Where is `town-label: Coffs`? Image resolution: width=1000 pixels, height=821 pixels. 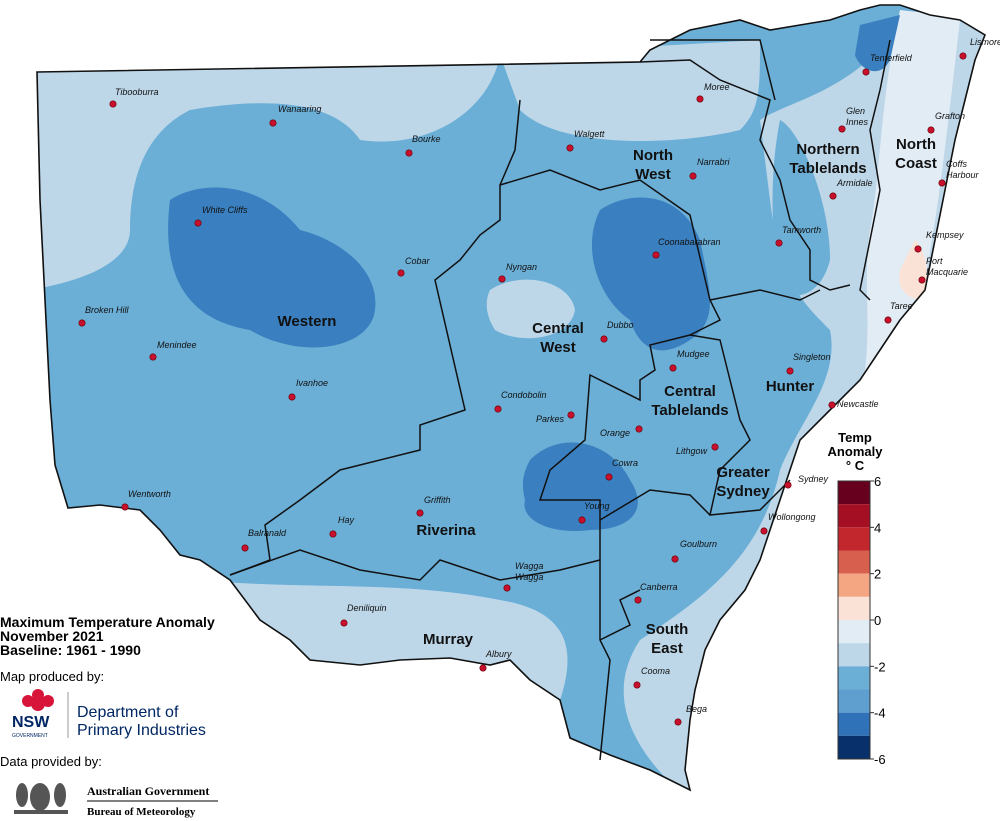
town-label: Coffs is located at coordinates (957, 164).